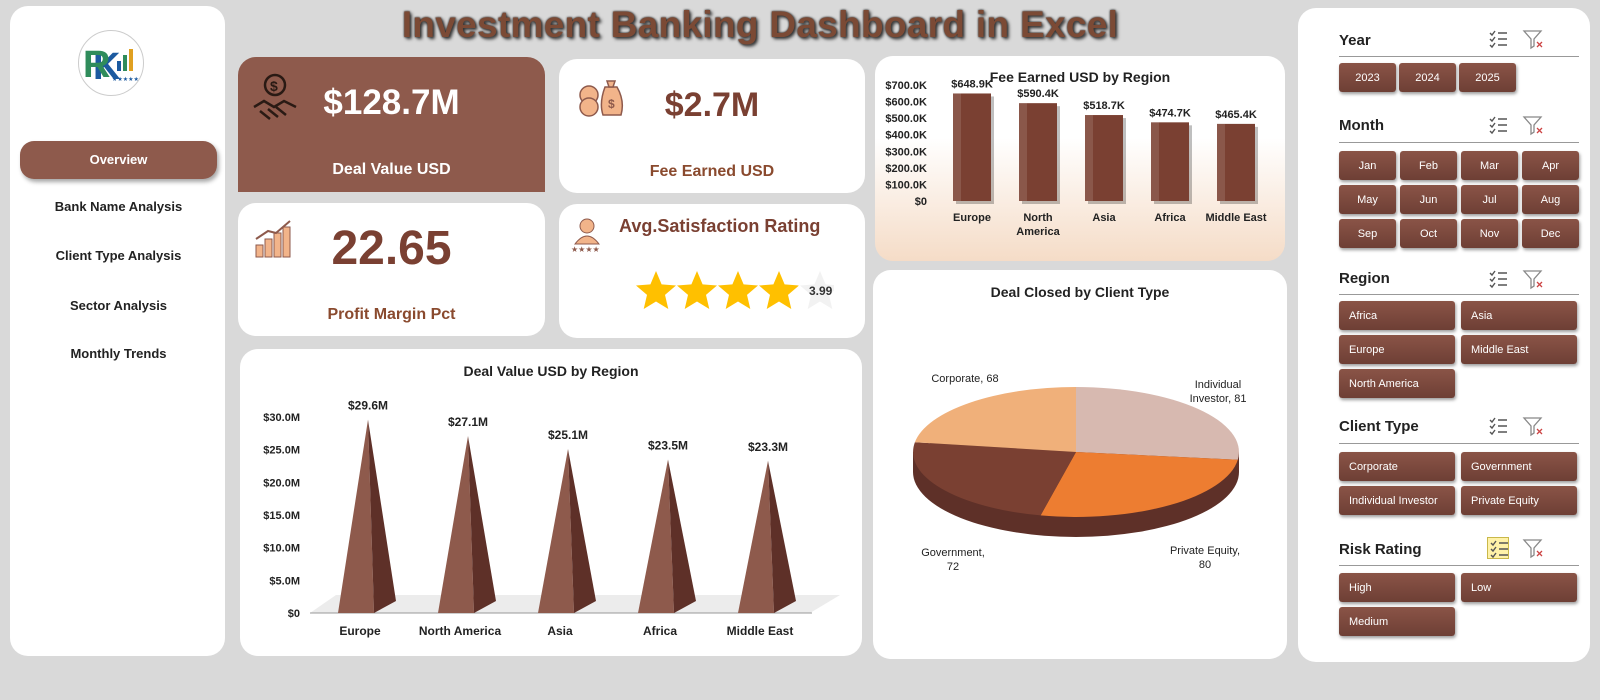 This screenshot has height=700, width=1600. What do you see at coordinates (118, 353) in the screenshot?
I see `nav-monthly-trends: Monthly Trends` at bounding box center [118, 353].